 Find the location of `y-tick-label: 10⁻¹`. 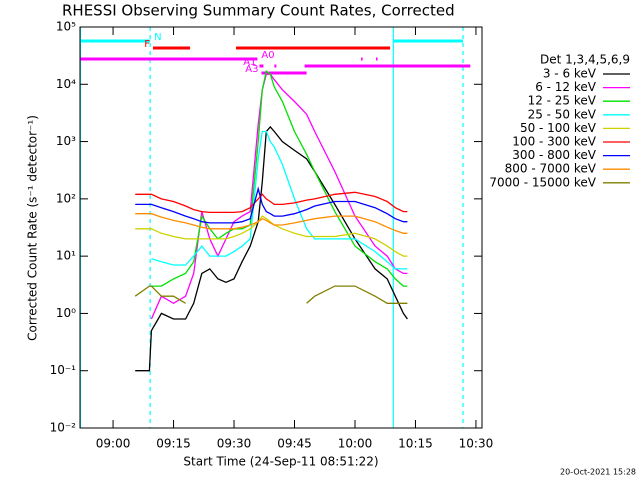

y-tick-label: 10⁻¹ is located at coordinates (63, 370).